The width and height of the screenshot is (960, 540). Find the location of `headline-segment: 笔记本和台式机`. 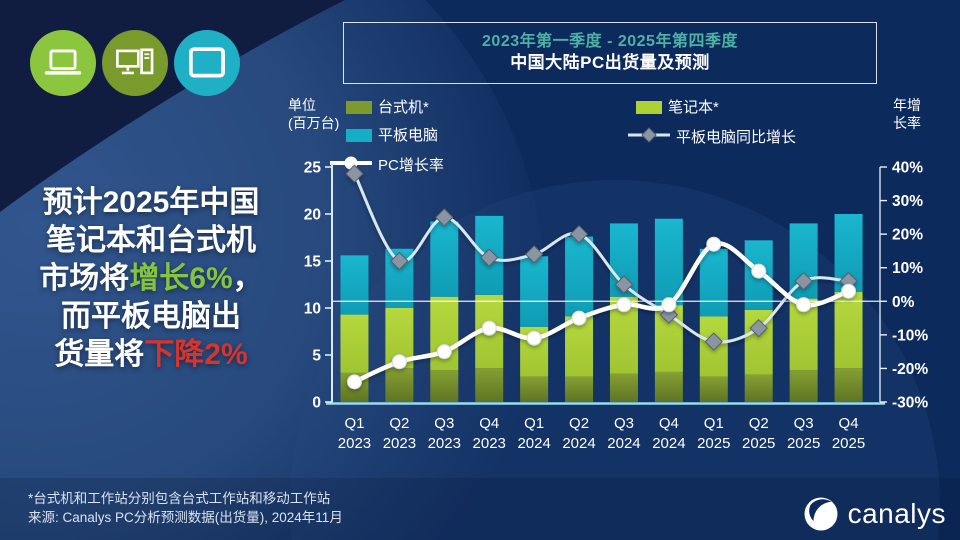

headline-segment: 笔记本和台式机 is located at coordinates (151, 240).